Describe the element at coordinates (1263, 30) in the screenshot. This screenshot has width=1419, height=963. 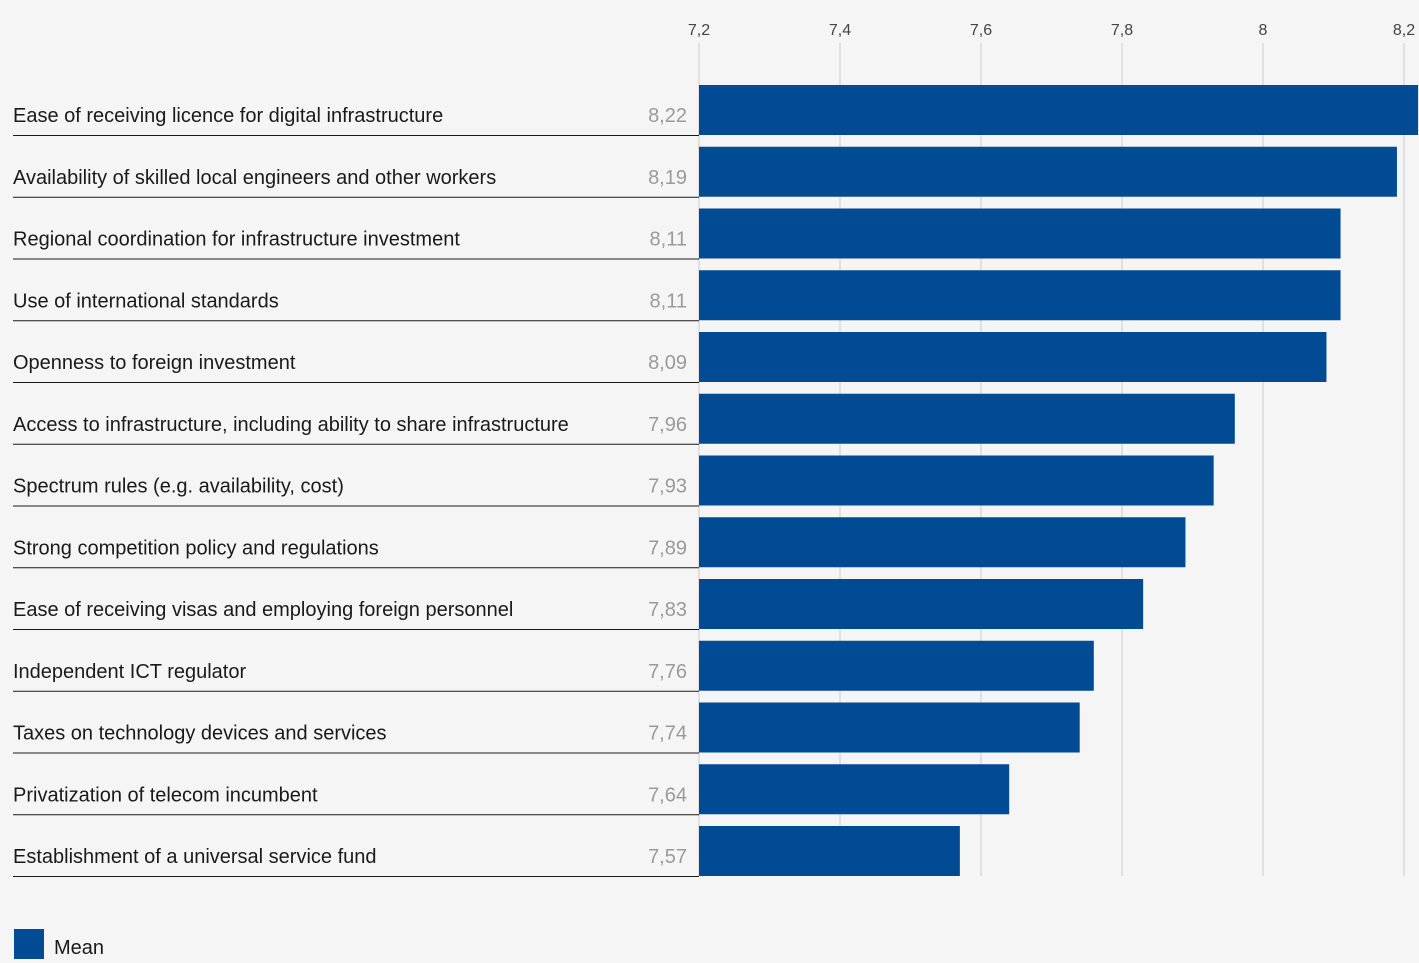
I see `x-tick-label: 8` at that location.